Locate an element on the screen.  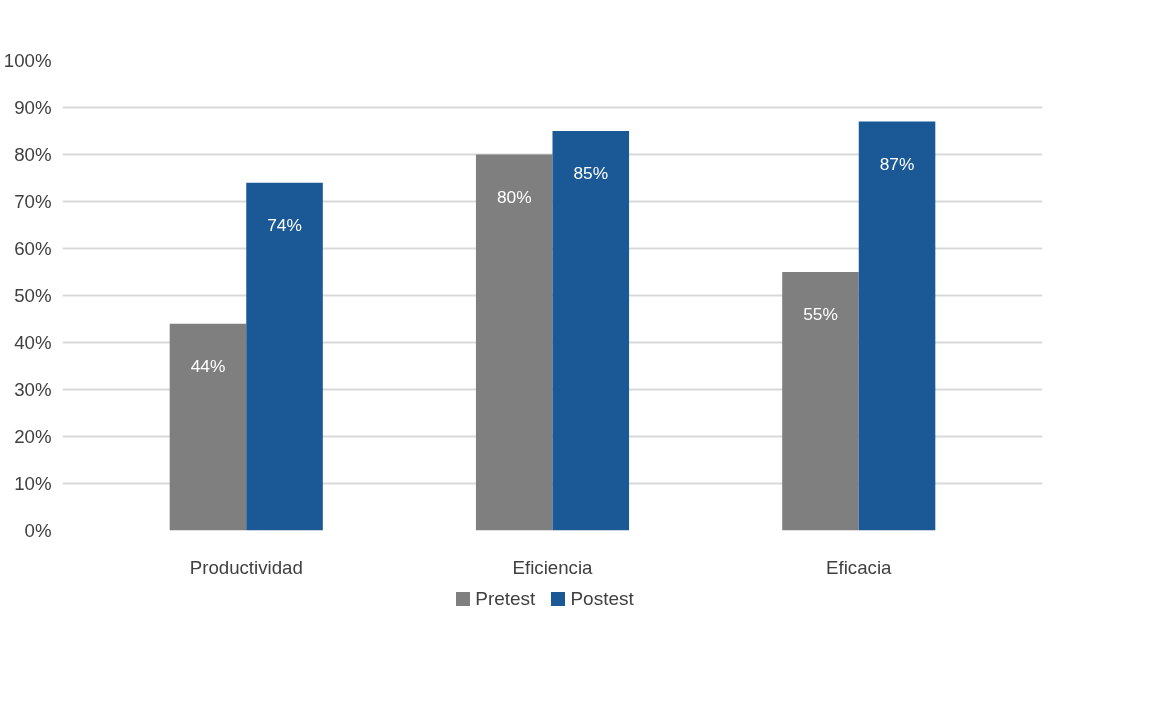
data-label: 80% is located at coordinates (514, 196).